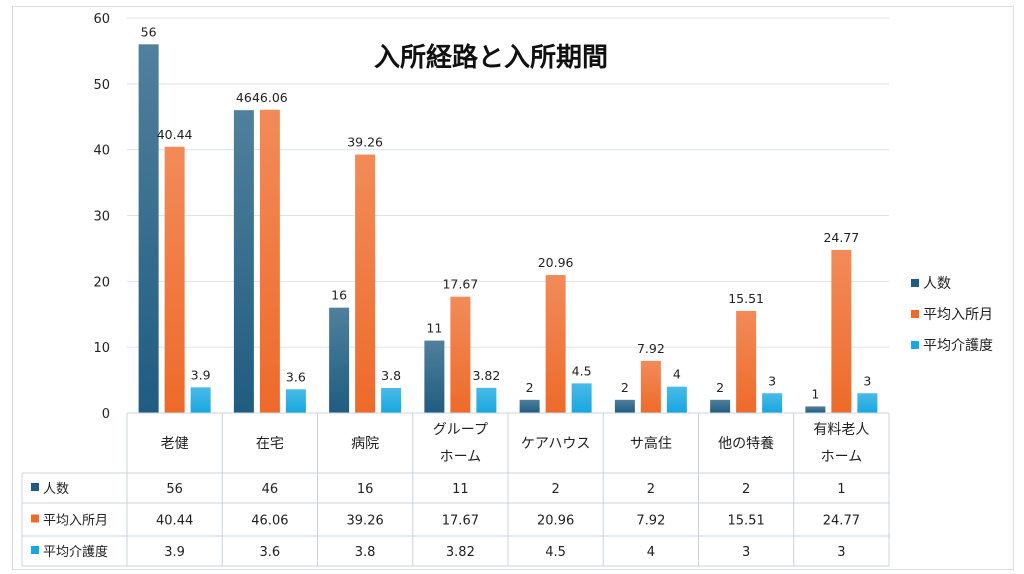  I want to click on x-tick-label: ケアハウス, so click(555, 444).